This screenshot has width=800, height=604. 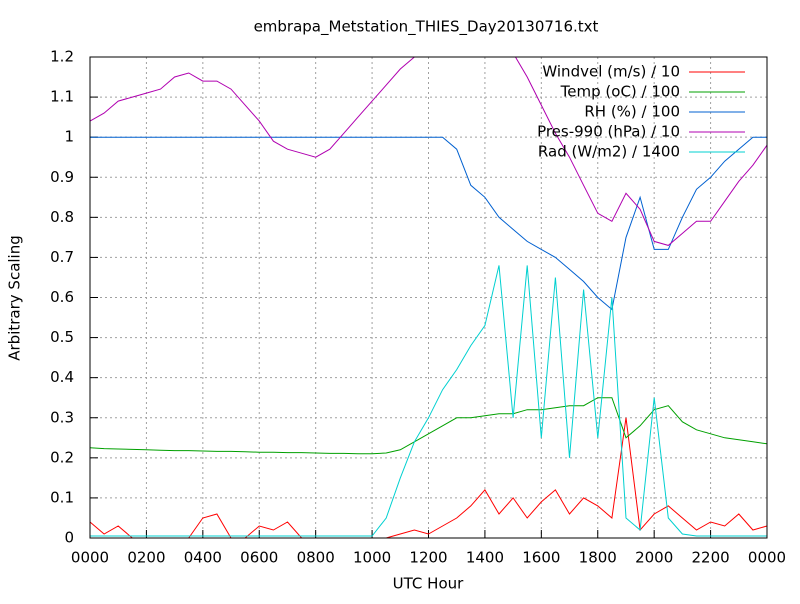 What do you see at coordinates (203, 558) in the screenshot?
I see `x-tick-label: 0400` at bounding box center [203, 558].